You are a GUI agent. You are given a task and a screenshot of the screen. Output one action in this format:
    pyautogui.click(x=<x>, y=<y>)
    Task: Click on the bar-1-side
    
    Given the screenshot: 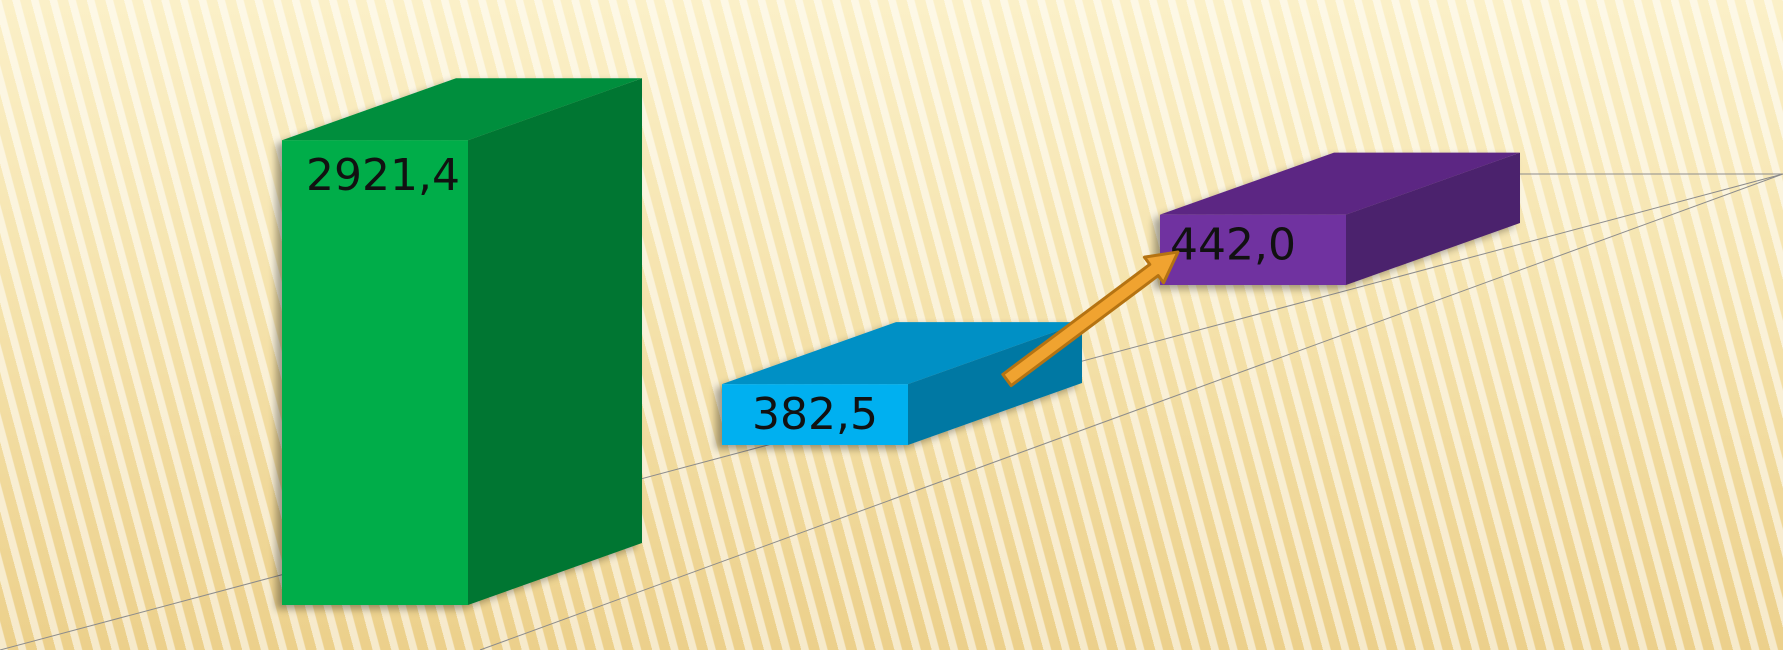 What is the action you would take?
    pyautogui.click(x=555, y=341)
    